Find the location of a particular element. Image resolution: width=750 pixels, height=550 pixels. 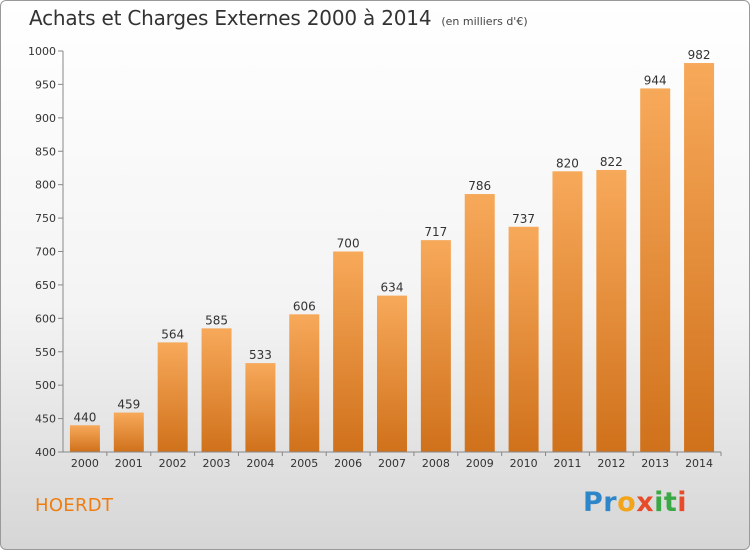

logo-letter: P is located at coordinates (593, 502).